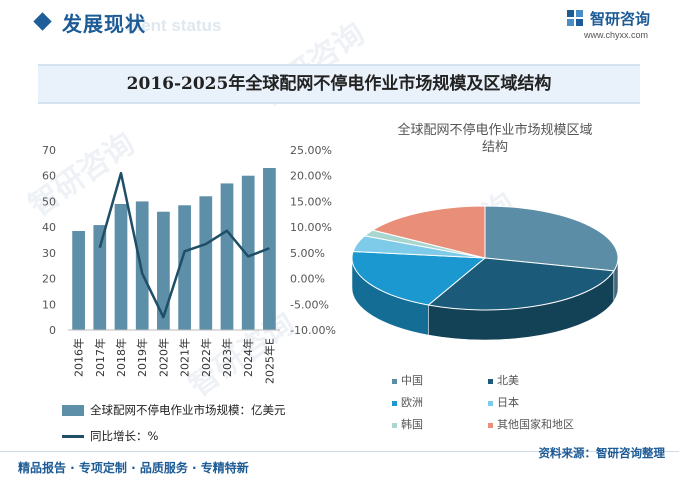 The height and width of the screenshot is (481, 679). I want to click on pie-legend-label: 北美, so click(508, 380).